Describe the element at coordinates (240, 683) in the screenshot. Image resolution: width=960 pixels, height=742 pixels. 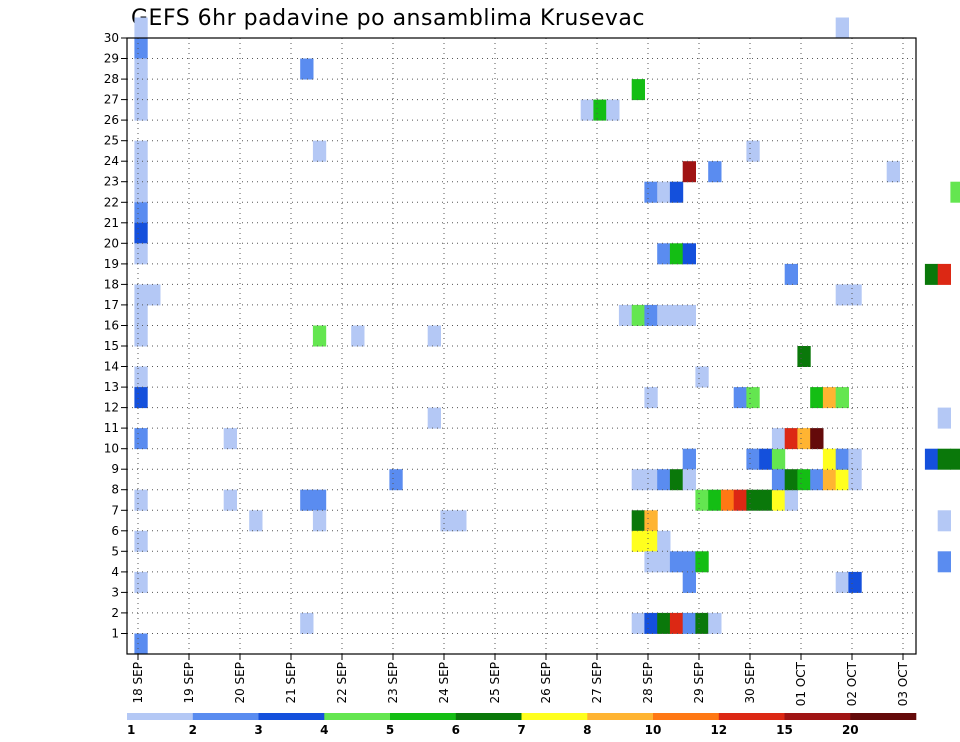
I see `x-tick-label: 20 SEP` at that location.